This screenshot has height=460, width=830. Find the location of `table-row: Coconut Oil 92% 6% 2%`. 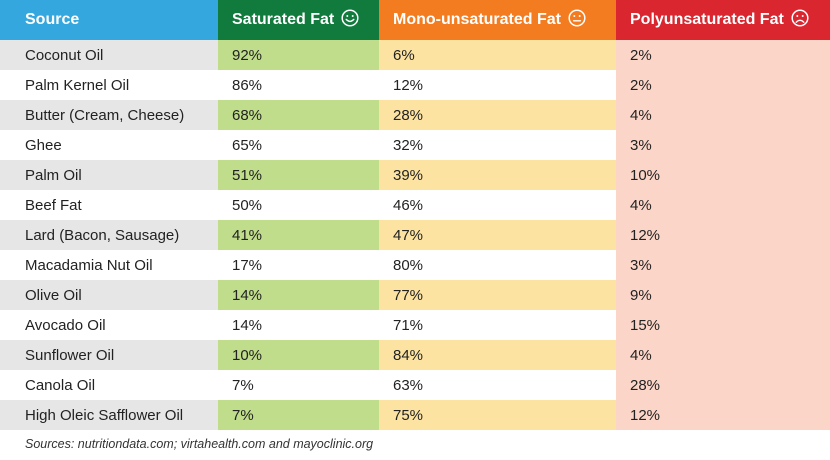

table-row: Coconut Oil 92% 6% 2% is located at coordinates (415, 55).